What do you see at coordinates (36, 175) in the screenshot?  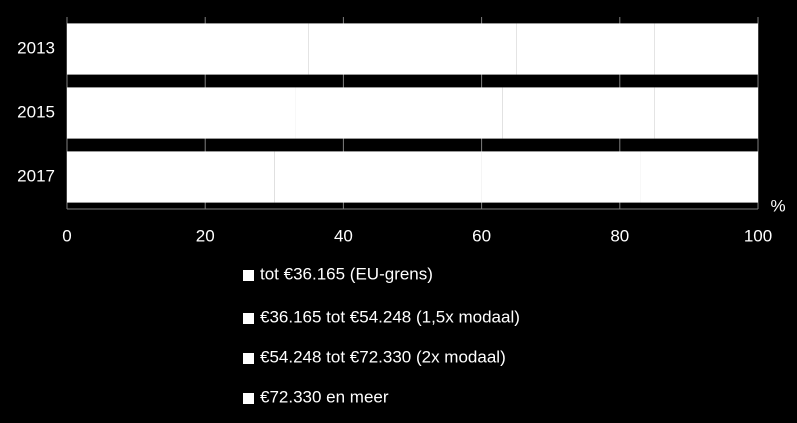 I see `y-tick-label: 2017` at bounding box center [36, 175].